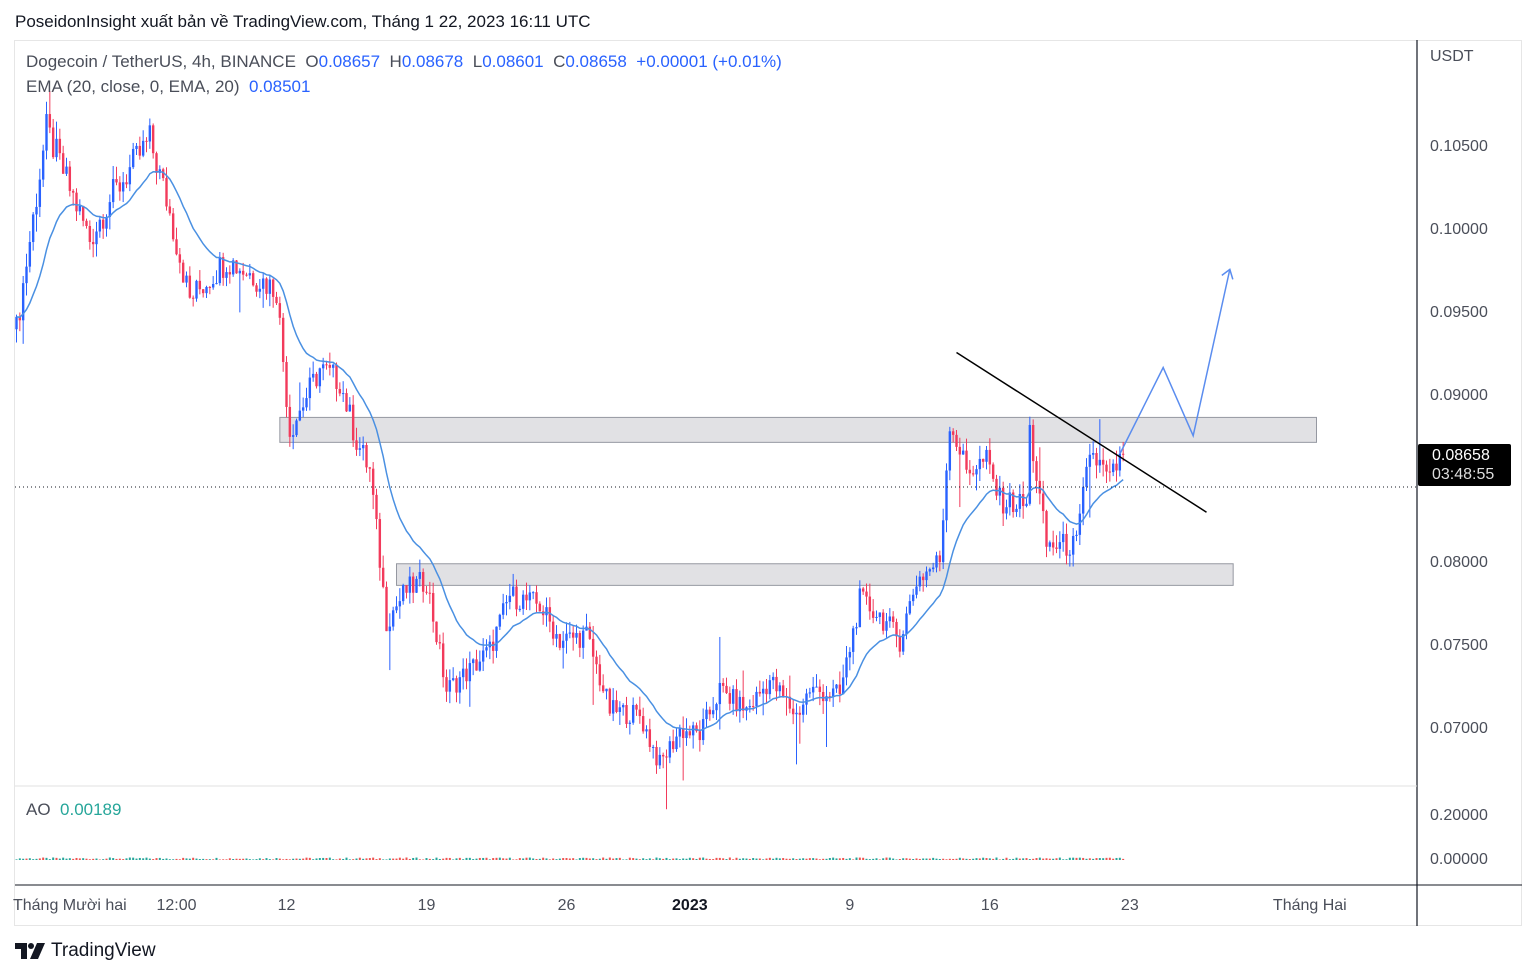  Describe the element at coordinates (161, 61) in the screenshot. I see `symbol-title: Dogecoin / TetherUS, 4h, BINANCE` at that location.